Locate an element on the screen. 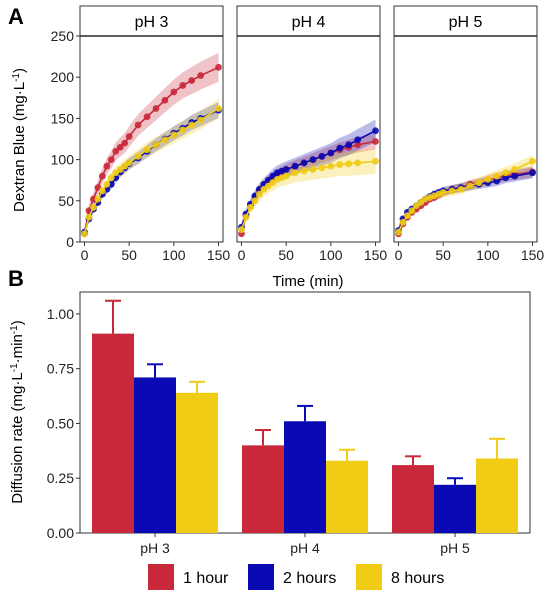 This screenshot has height=595, width=550. a-x-tick-label-1-2: 100 is located at coordinates (331, 255).